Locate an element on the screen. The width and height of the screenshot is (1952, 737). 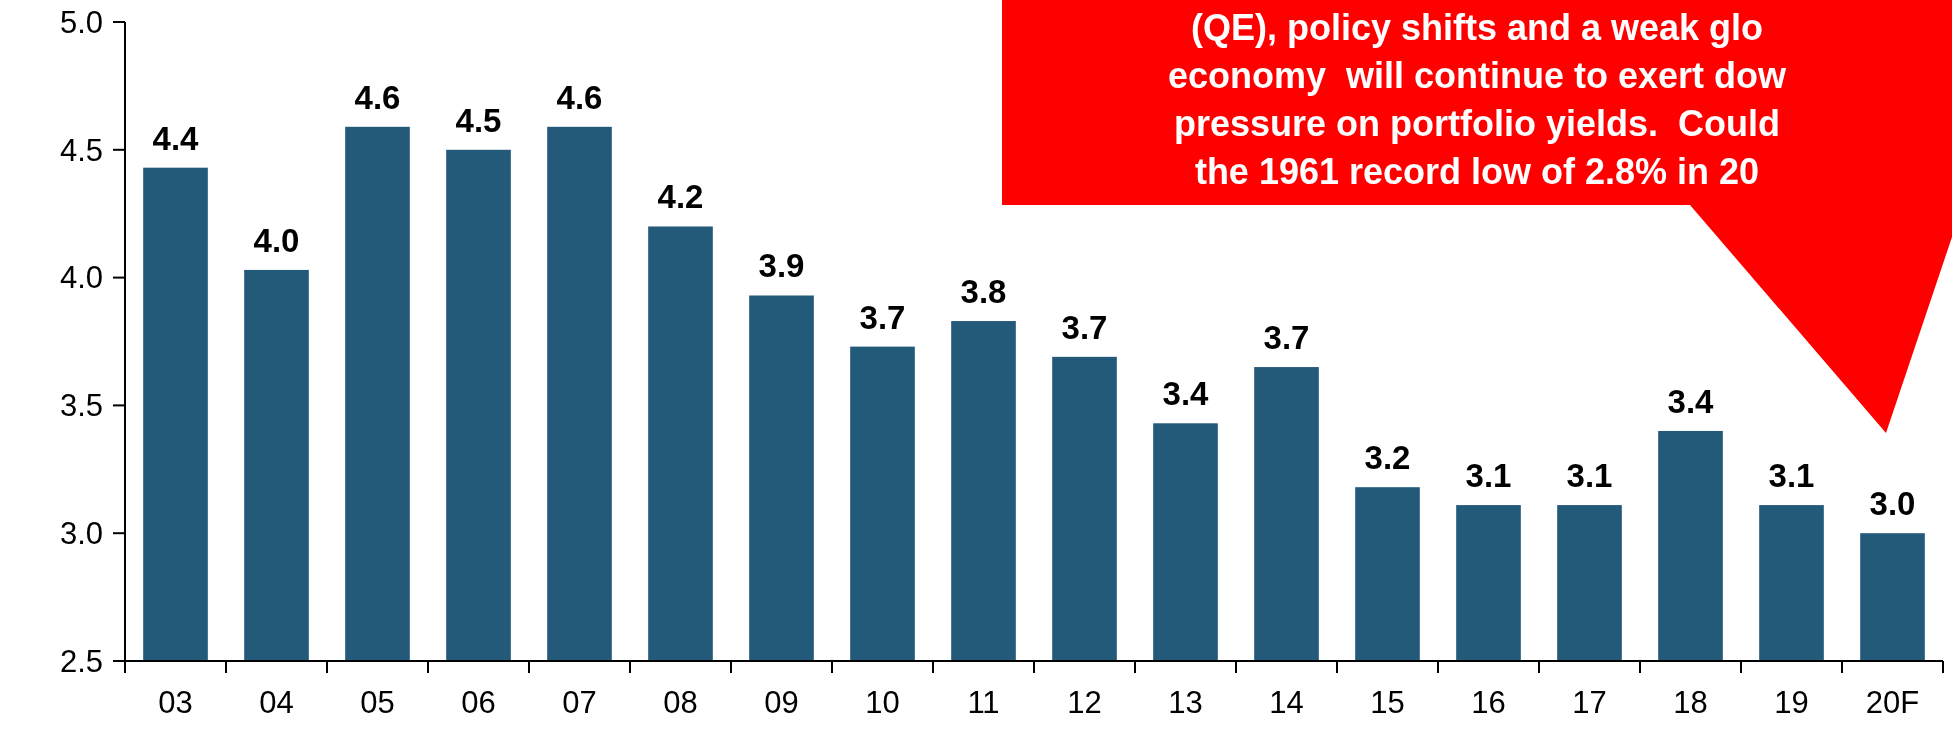
y-tick-label: 4.0 is located at coordinates (81, 278).